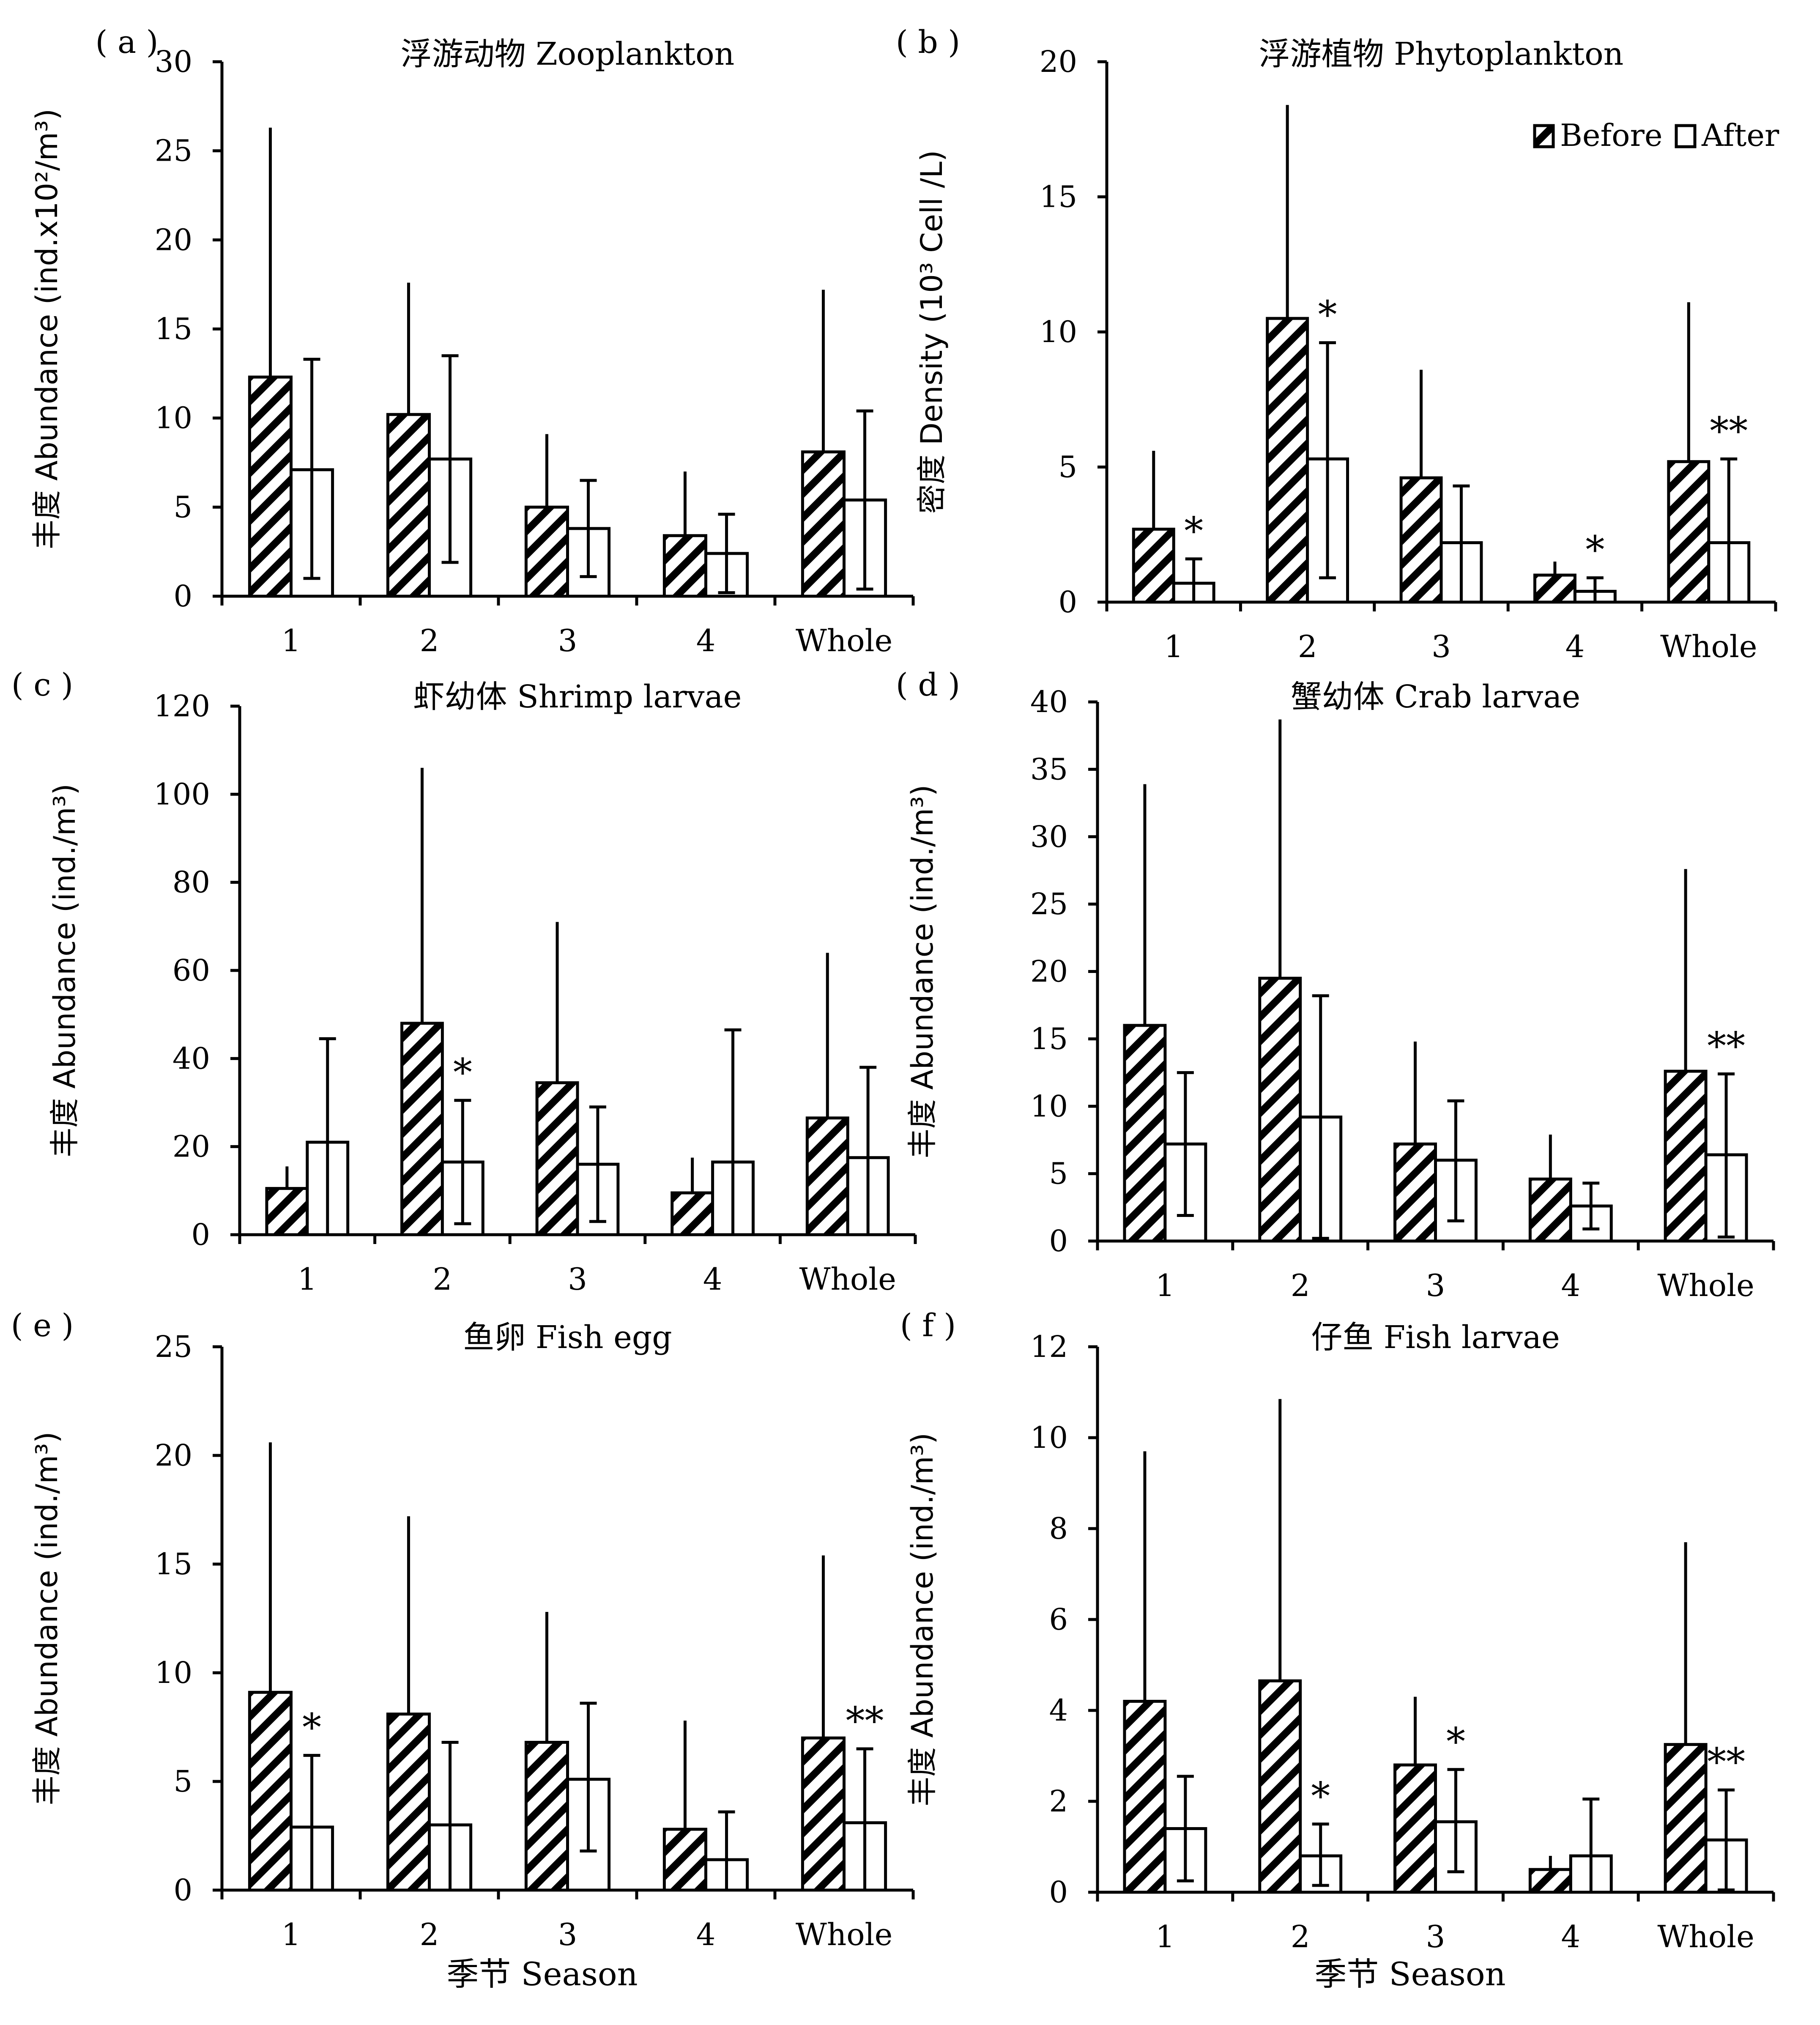 This screenshot has height=2025, width=1820. Describe the element at coordinates (928, 1325) in the screenshot. I see `panel-label: ( f )` at that location.